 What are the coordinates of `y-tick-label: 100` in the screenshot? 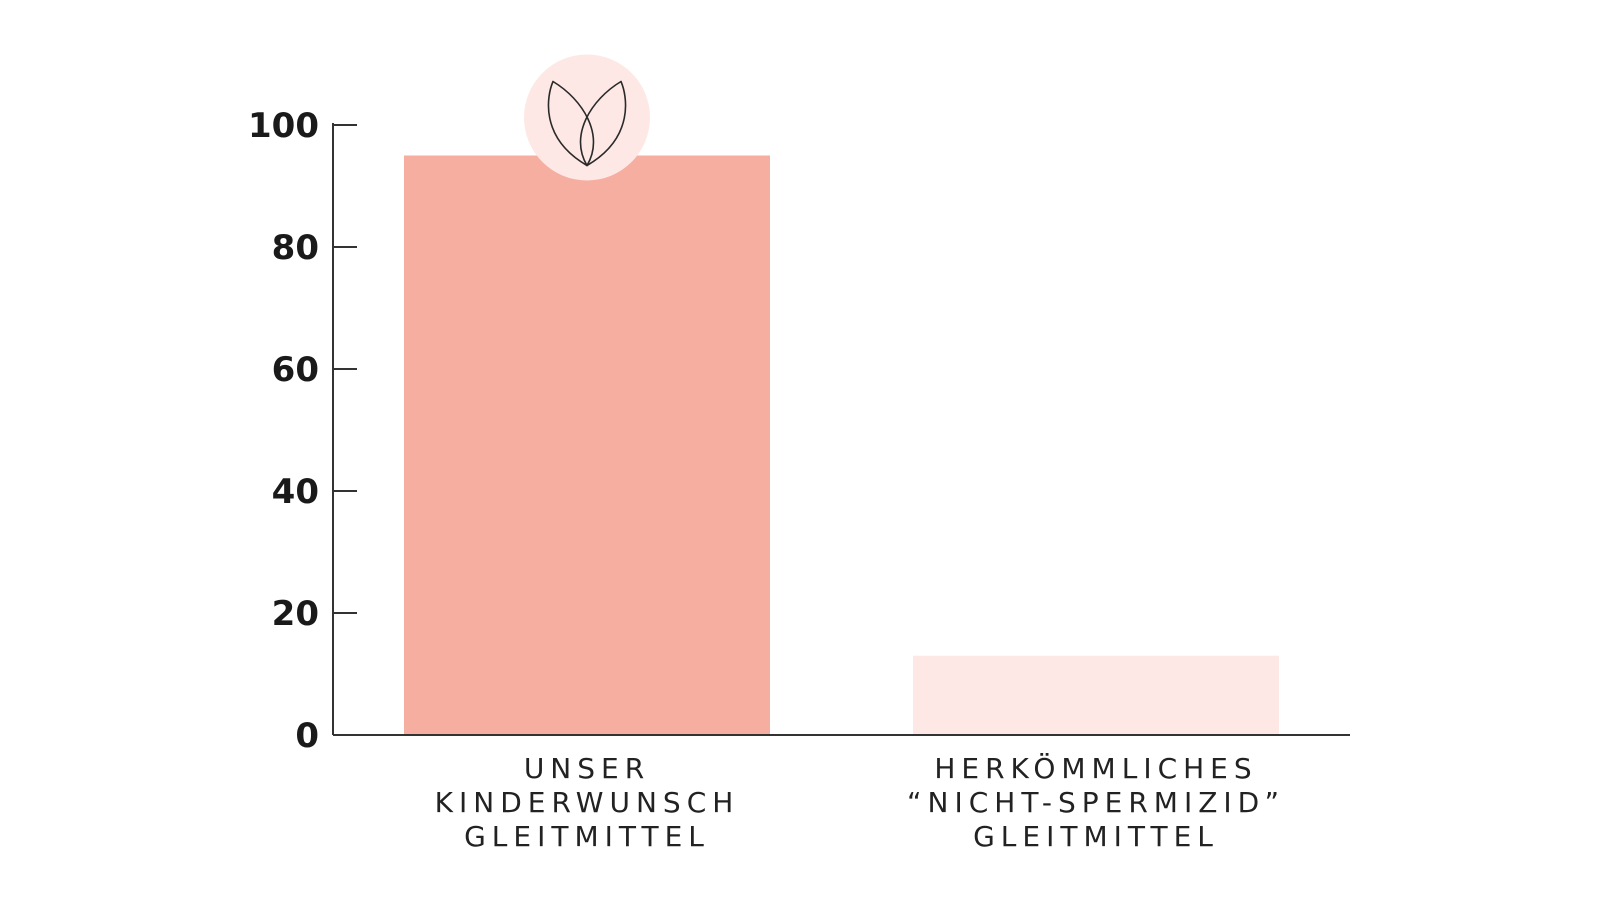 It's located at (283, 126).